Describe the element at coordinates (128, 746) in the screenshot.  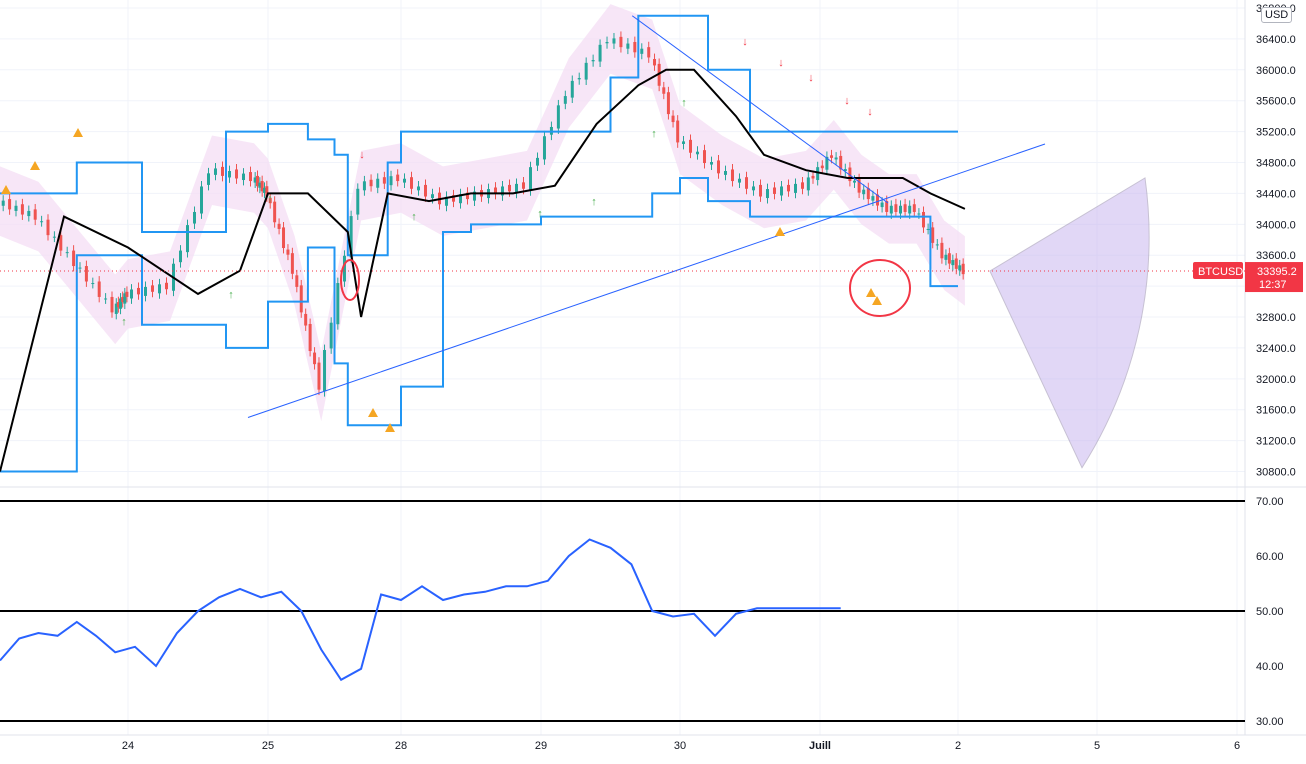
I see `time-tick-label: 24` at that location.